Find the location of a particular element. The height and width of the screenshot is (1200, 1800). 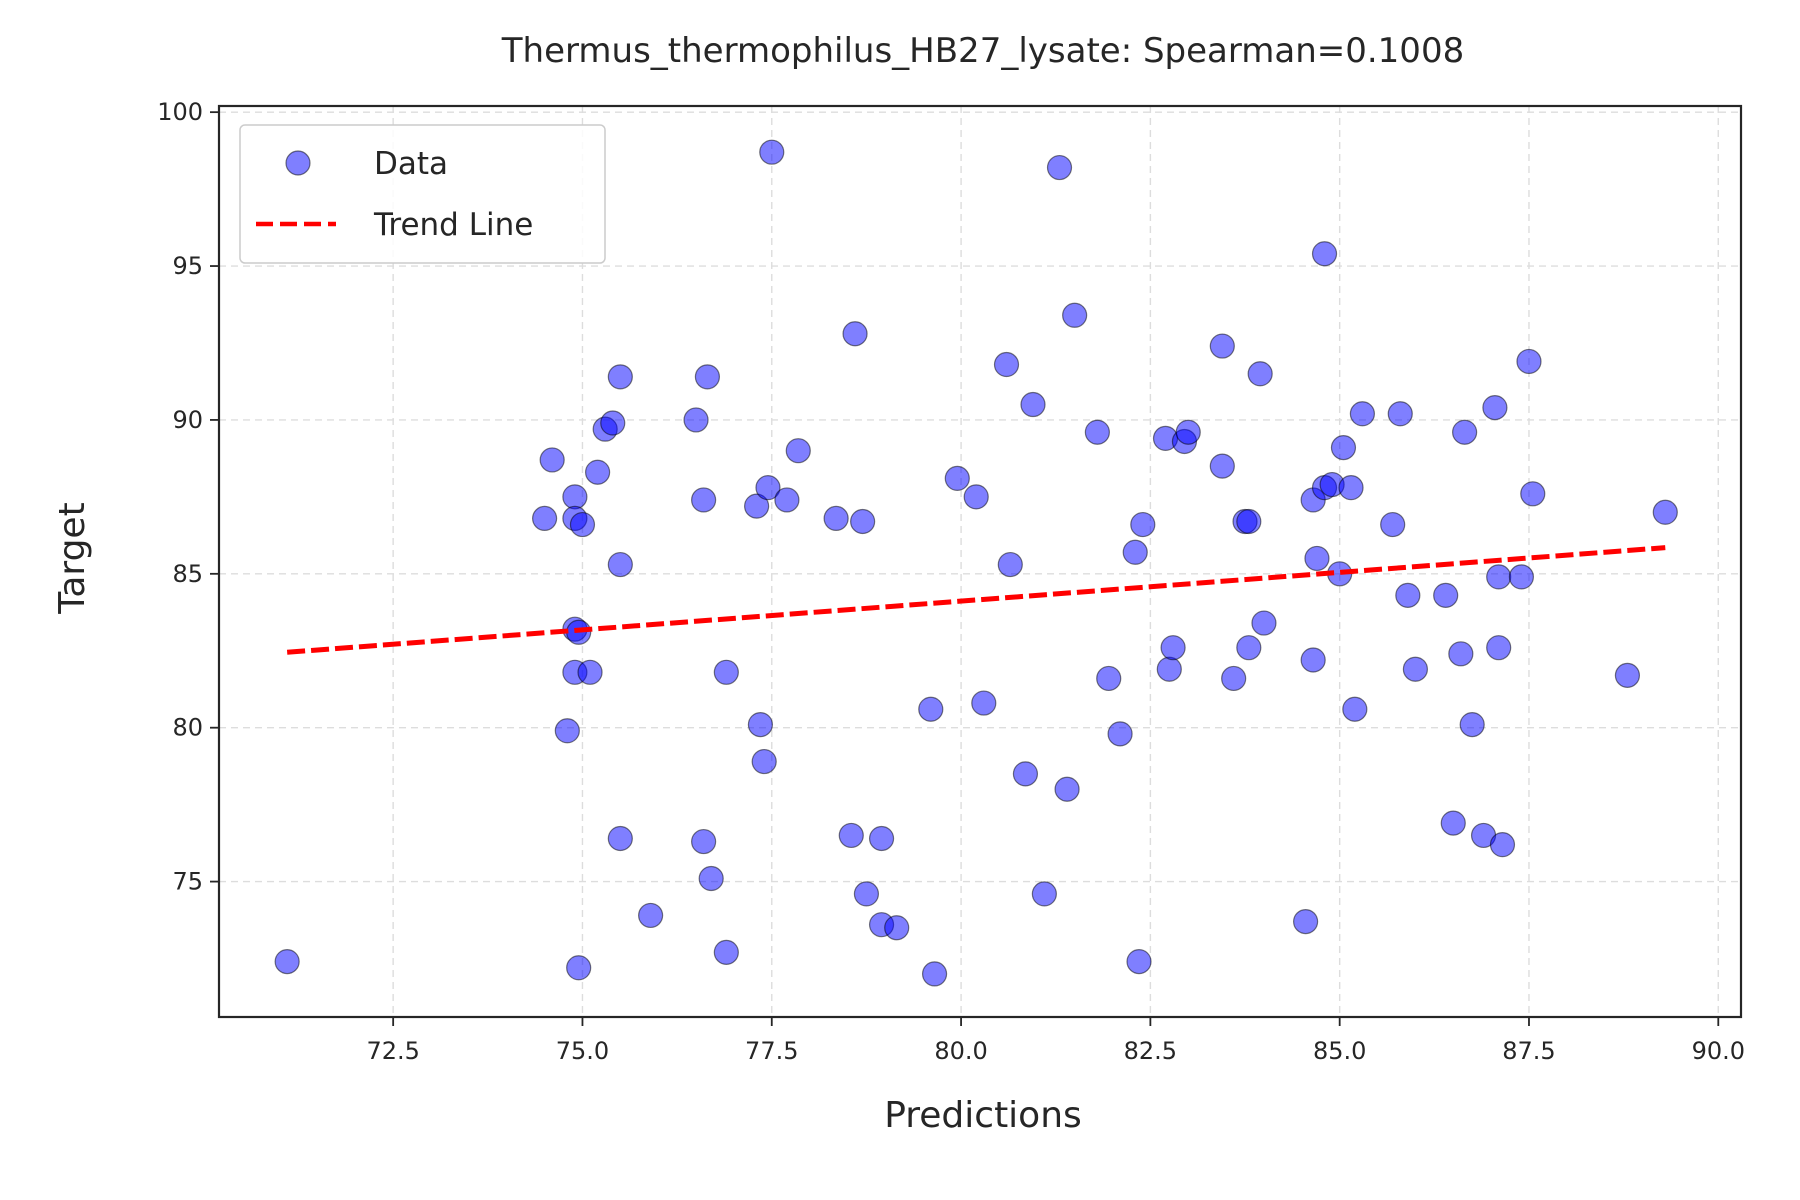

x-axis-ticks: 72.5 75.0 77.5 80.0 82.5 85.0 87.5 90.0 is located at coordinates (1055, 1041).